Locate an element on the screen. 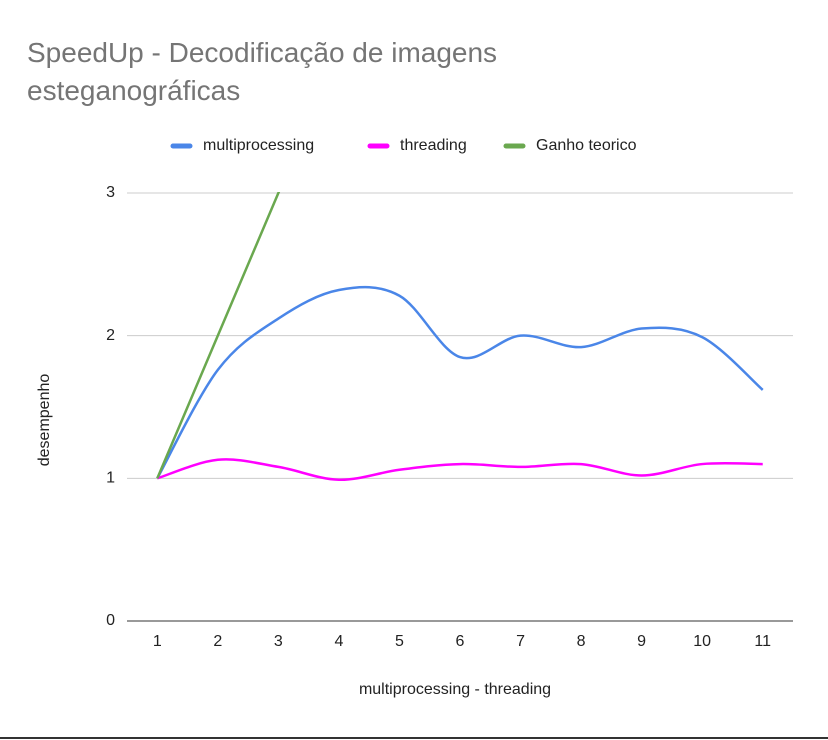 Image resolution: width=828 pixels, height=740 pixels. x-tick-label: 7 is located at coordinates (520, 641).